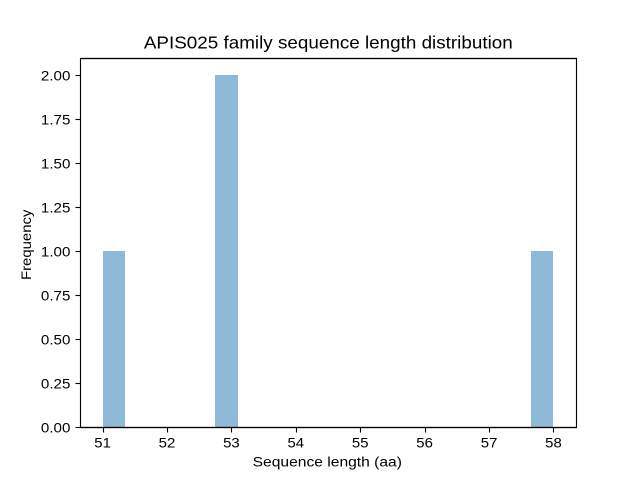 The height and width of the screenshot is (480, 640). Describe the element at coordinates (102, 443) in the screenshot. I see `svg-text: 51` at that location.